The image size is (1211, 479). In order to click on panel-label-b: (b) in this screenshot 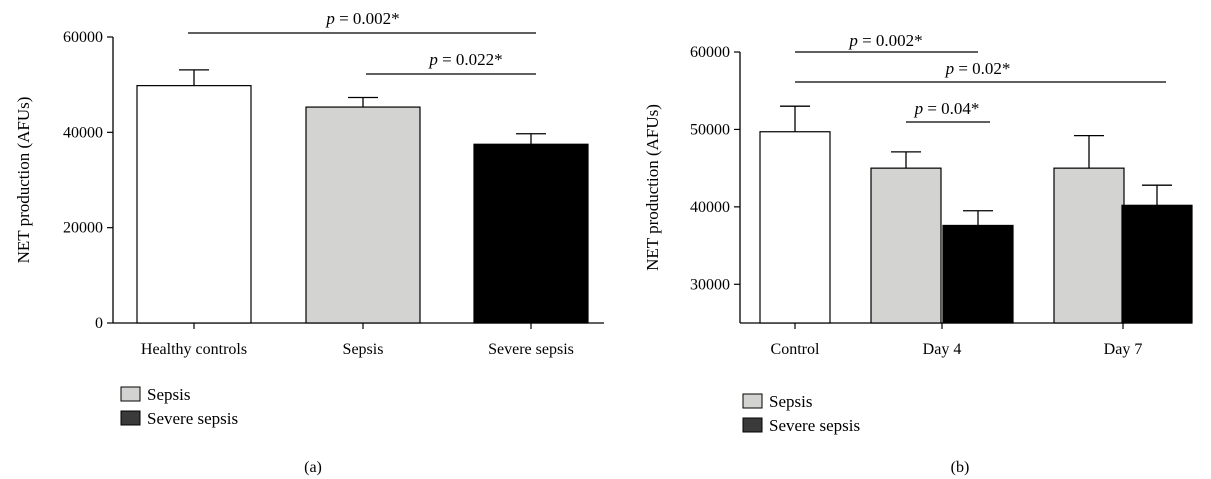, I will do `click(960, 467)`.